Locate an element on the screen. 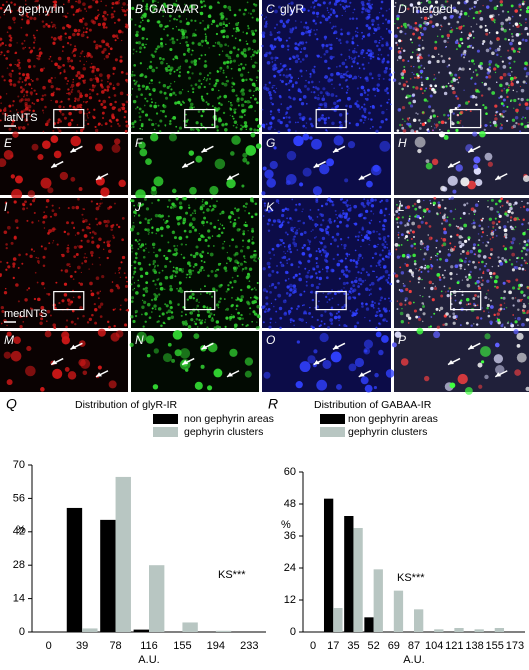 The height and width of the screenshot is (670, 529). panel-letter: M is located at coordinates (9, 340).